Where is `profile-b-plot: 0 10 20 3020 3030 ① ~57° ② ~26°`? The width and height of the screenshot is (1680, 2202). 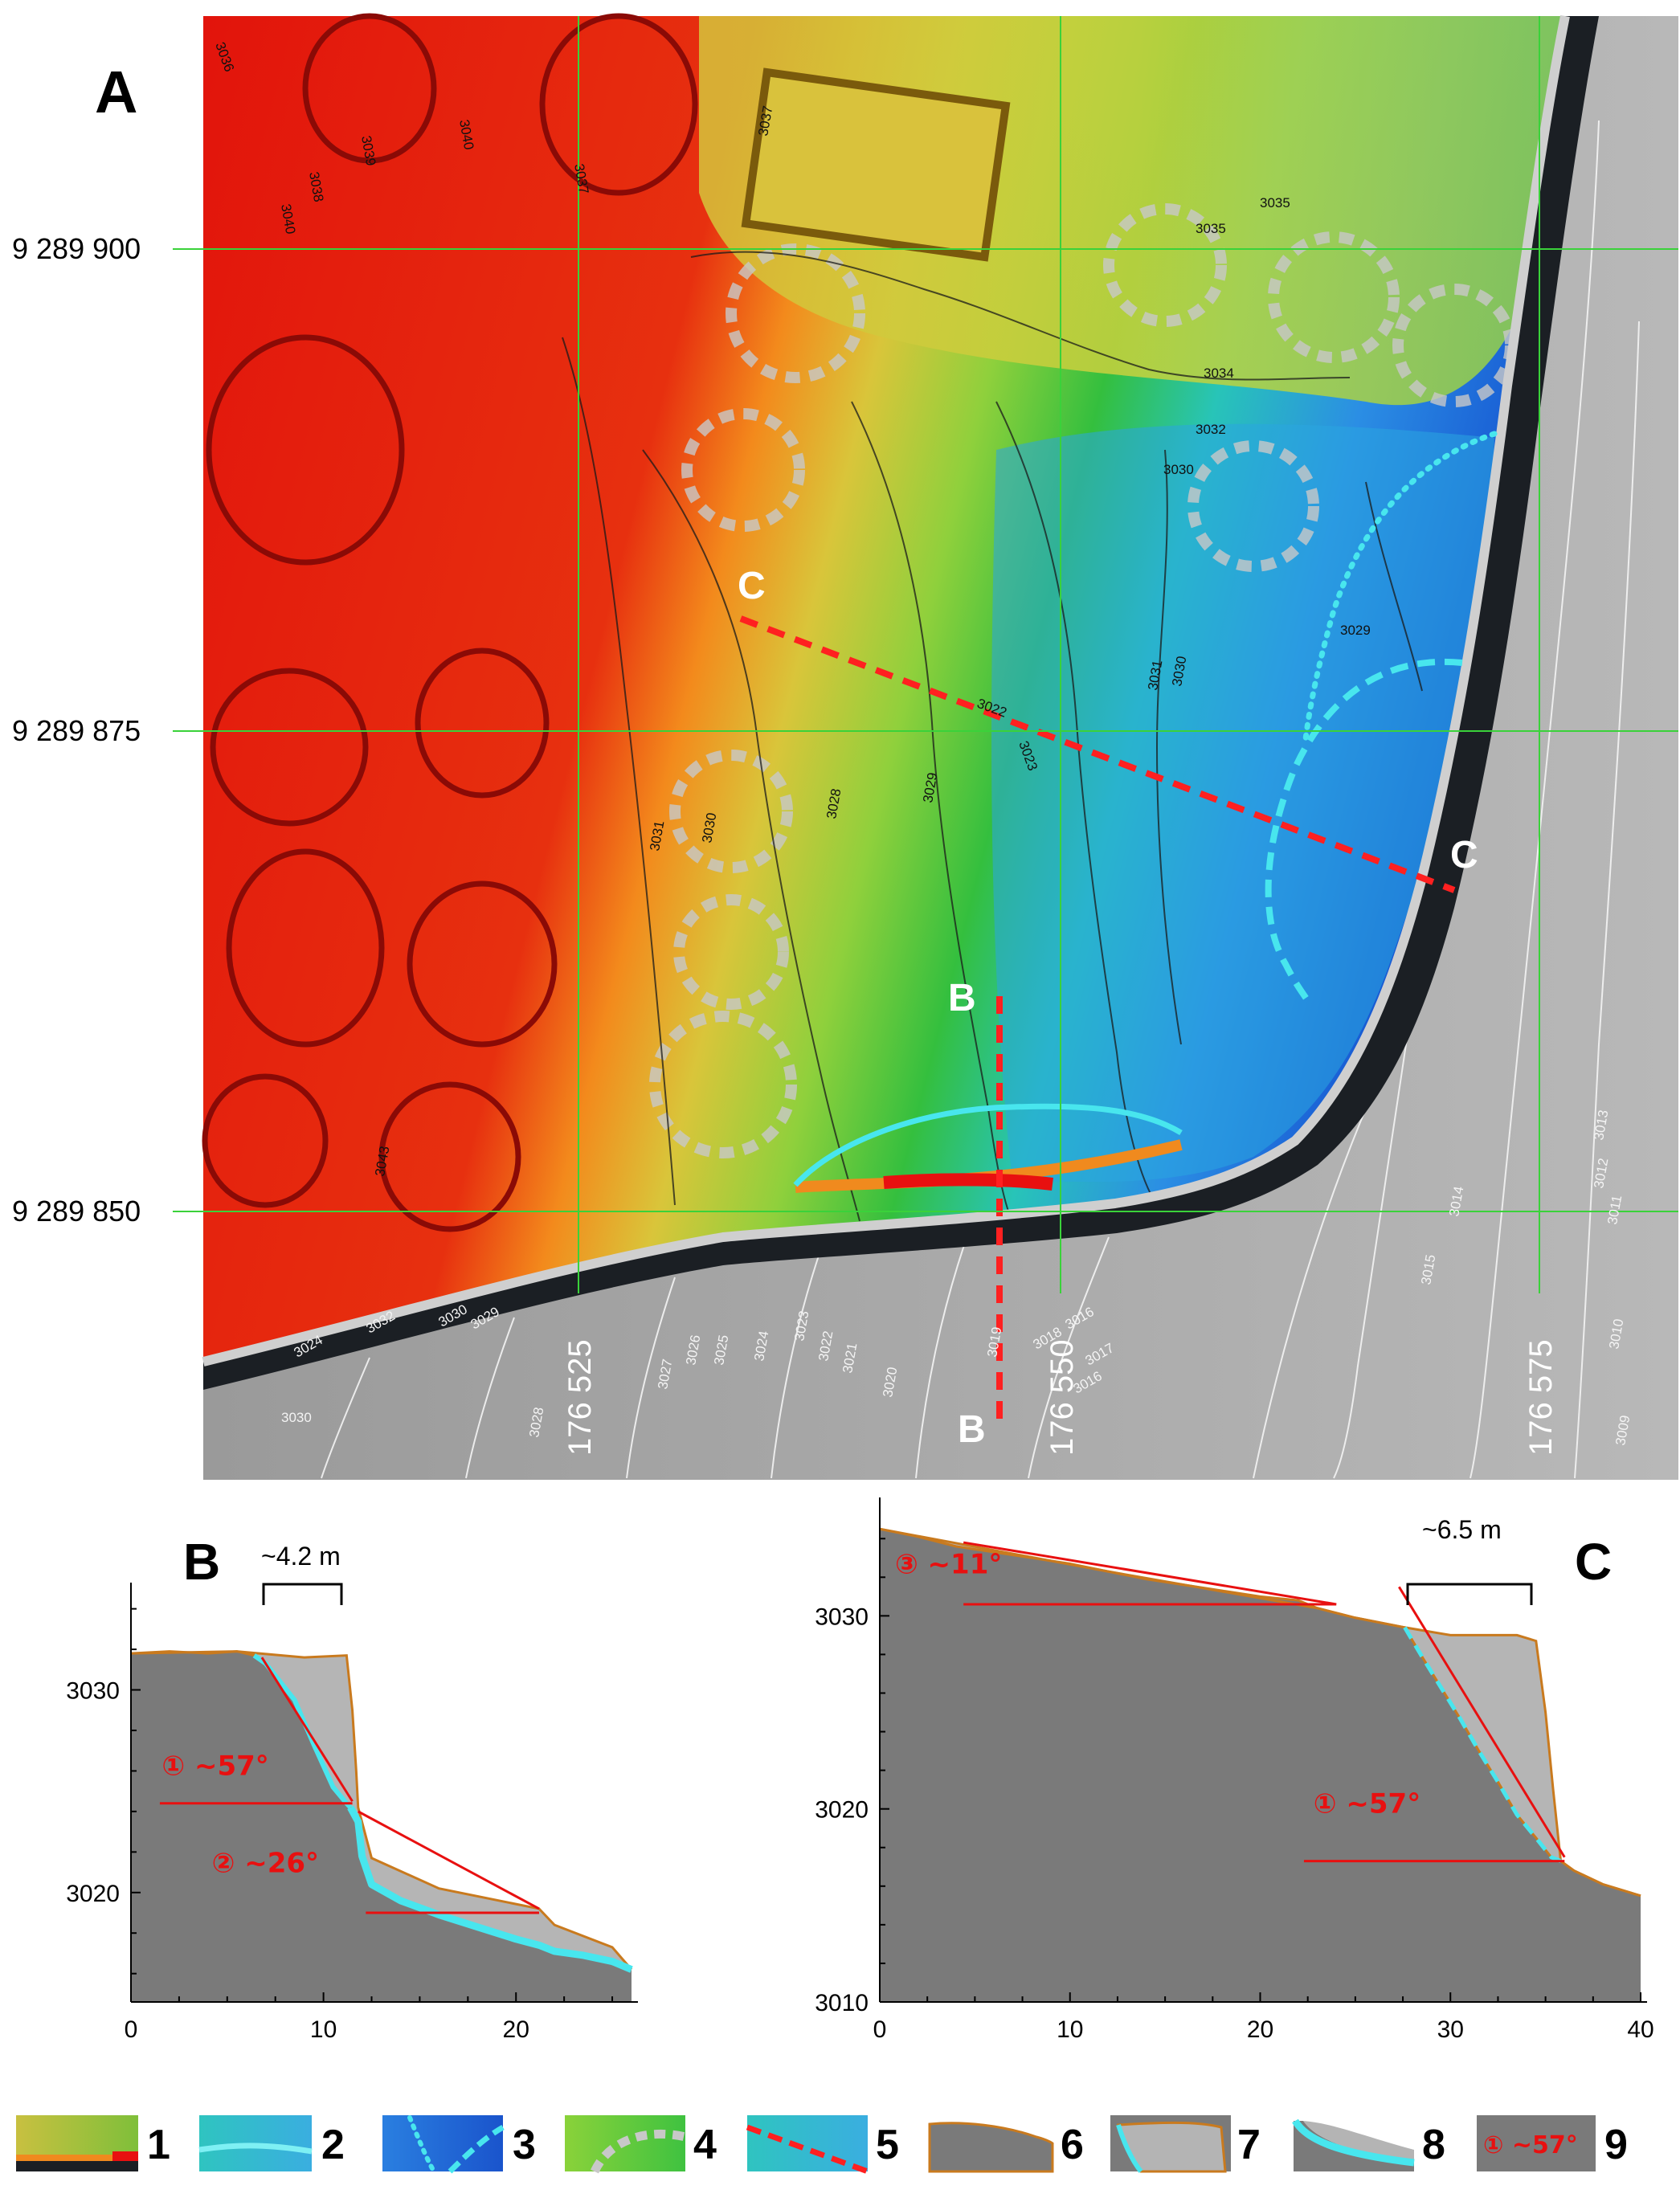
profile-b-plot: 0 10 20 3020 3030 ① ~57° ② ~26° is located at coordinates (352, 1813).